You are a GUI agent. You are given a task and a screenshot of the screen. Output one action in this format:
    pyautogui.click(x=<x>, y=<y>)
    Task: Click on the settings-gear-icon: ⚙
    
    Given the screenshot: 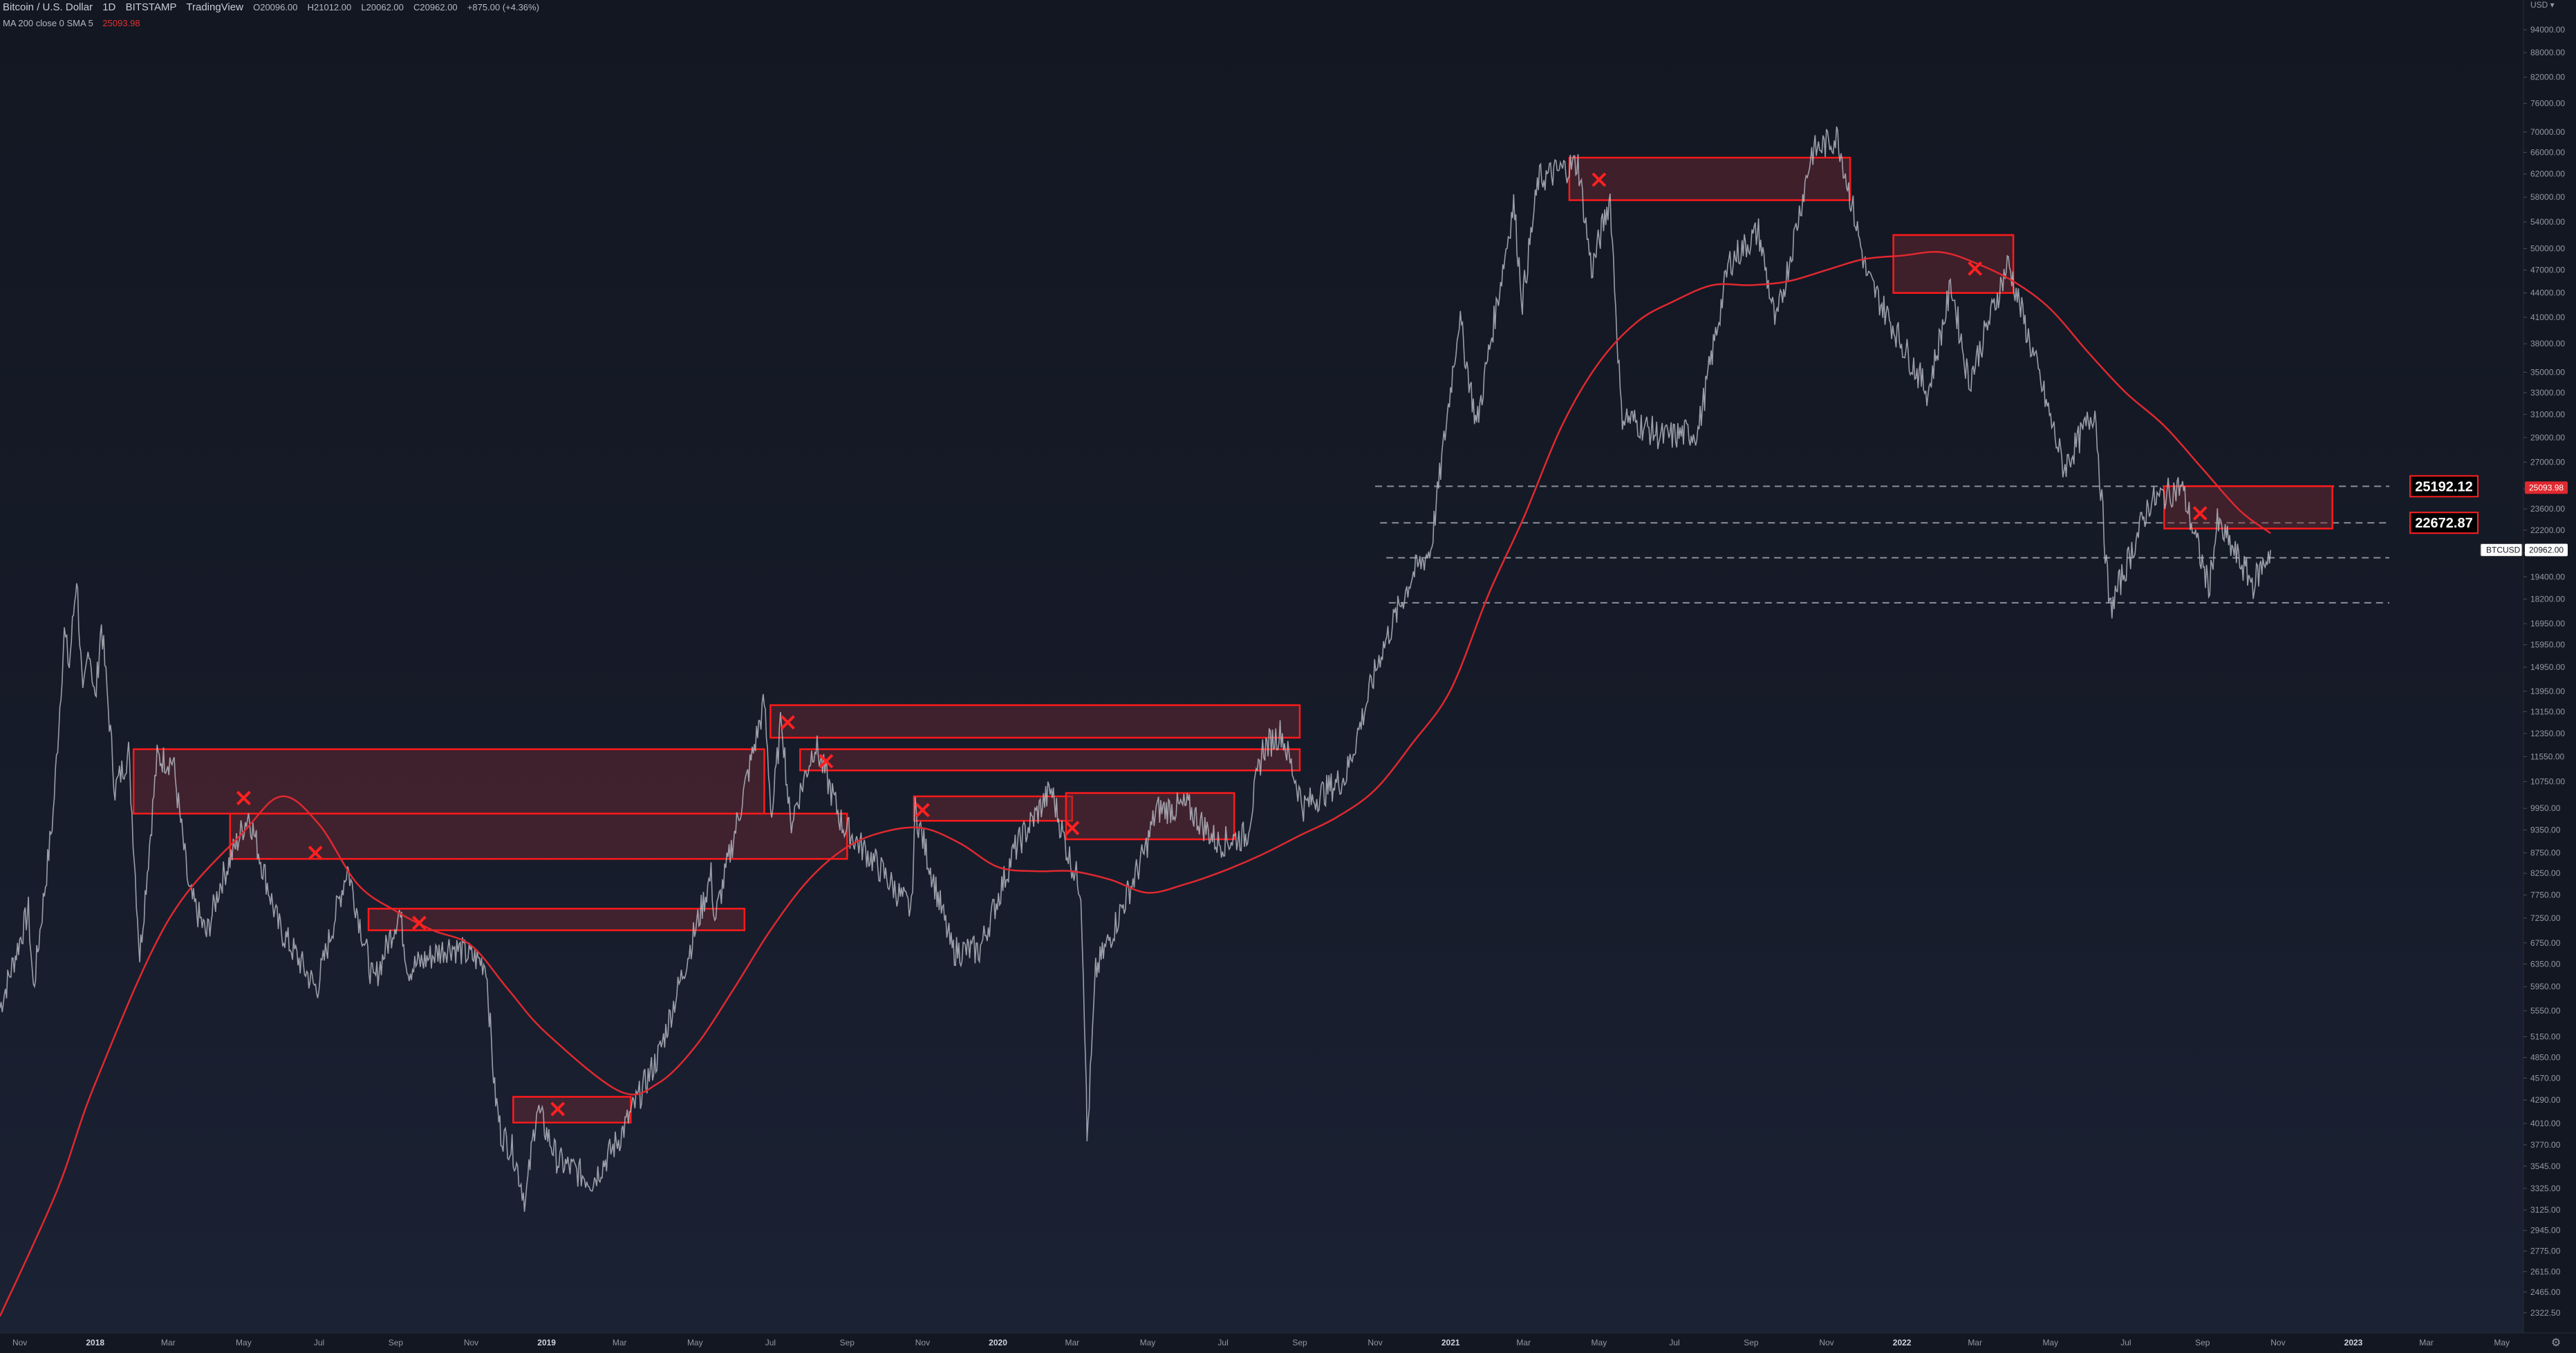 What is the action you would take?
    pyautogui.click(x=2556, y=1343)
    